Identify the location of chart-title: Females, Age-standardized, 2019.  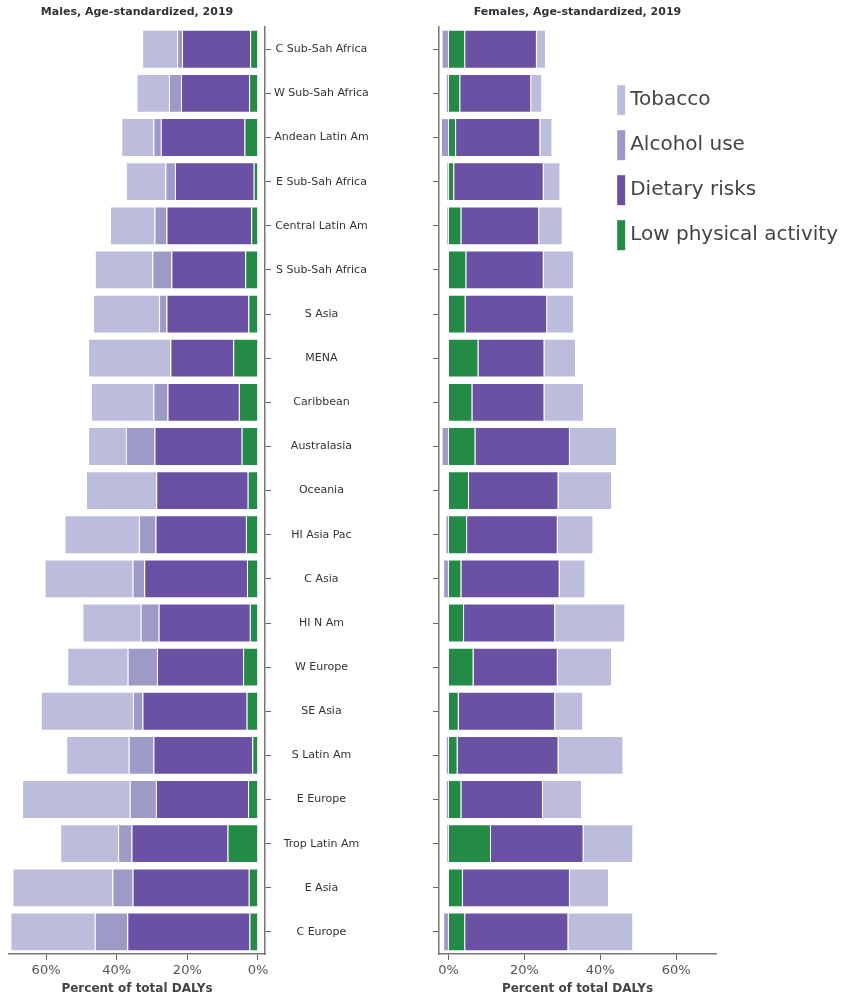
(577, 12).